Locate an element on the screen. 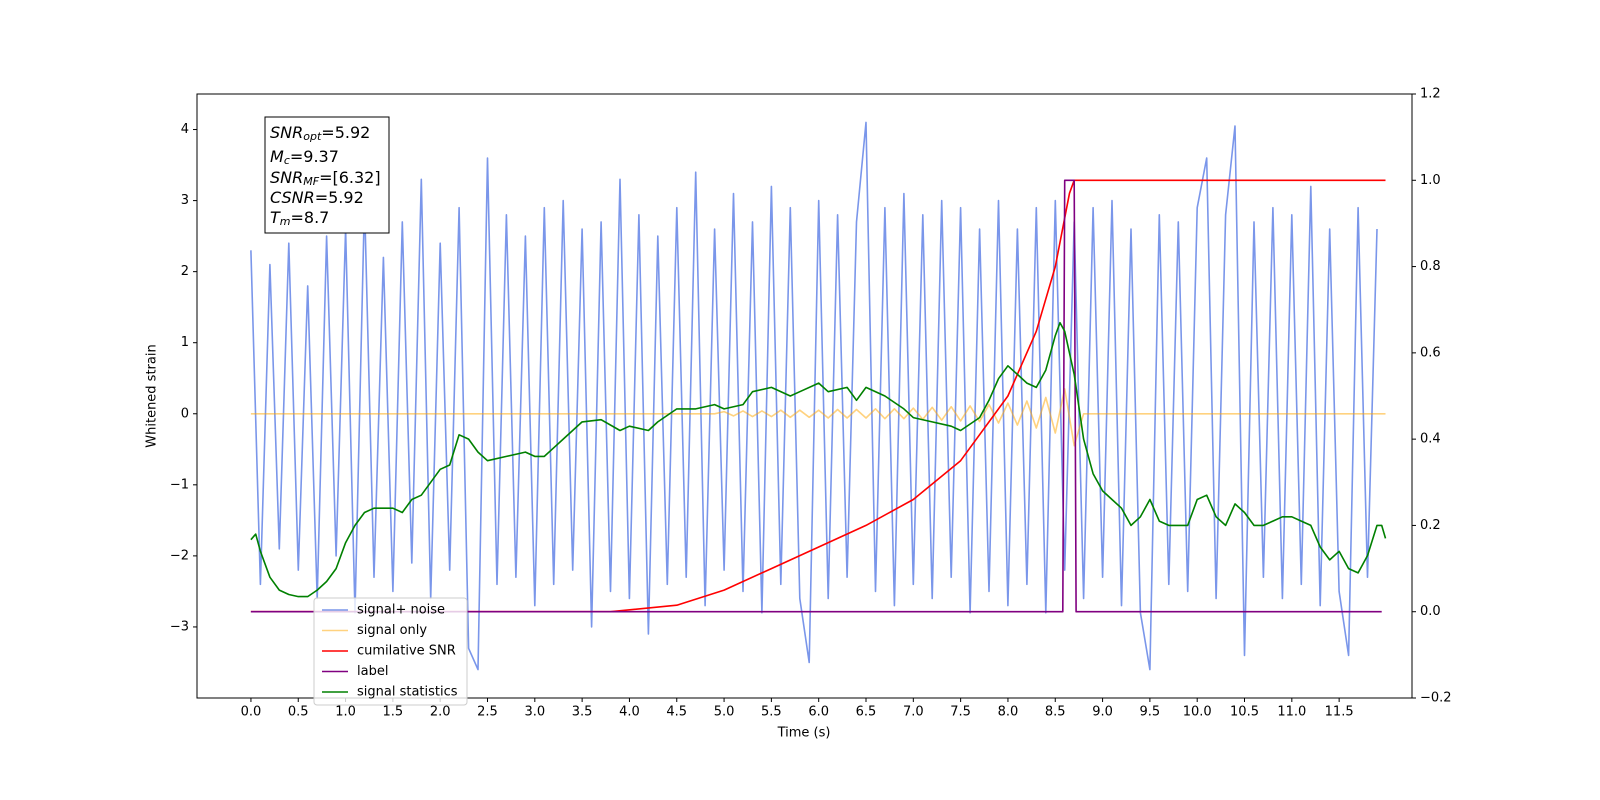 This screenshot has height=800, width=1600. x-tick-label: 7.0 is located at coordinates (913, 712).